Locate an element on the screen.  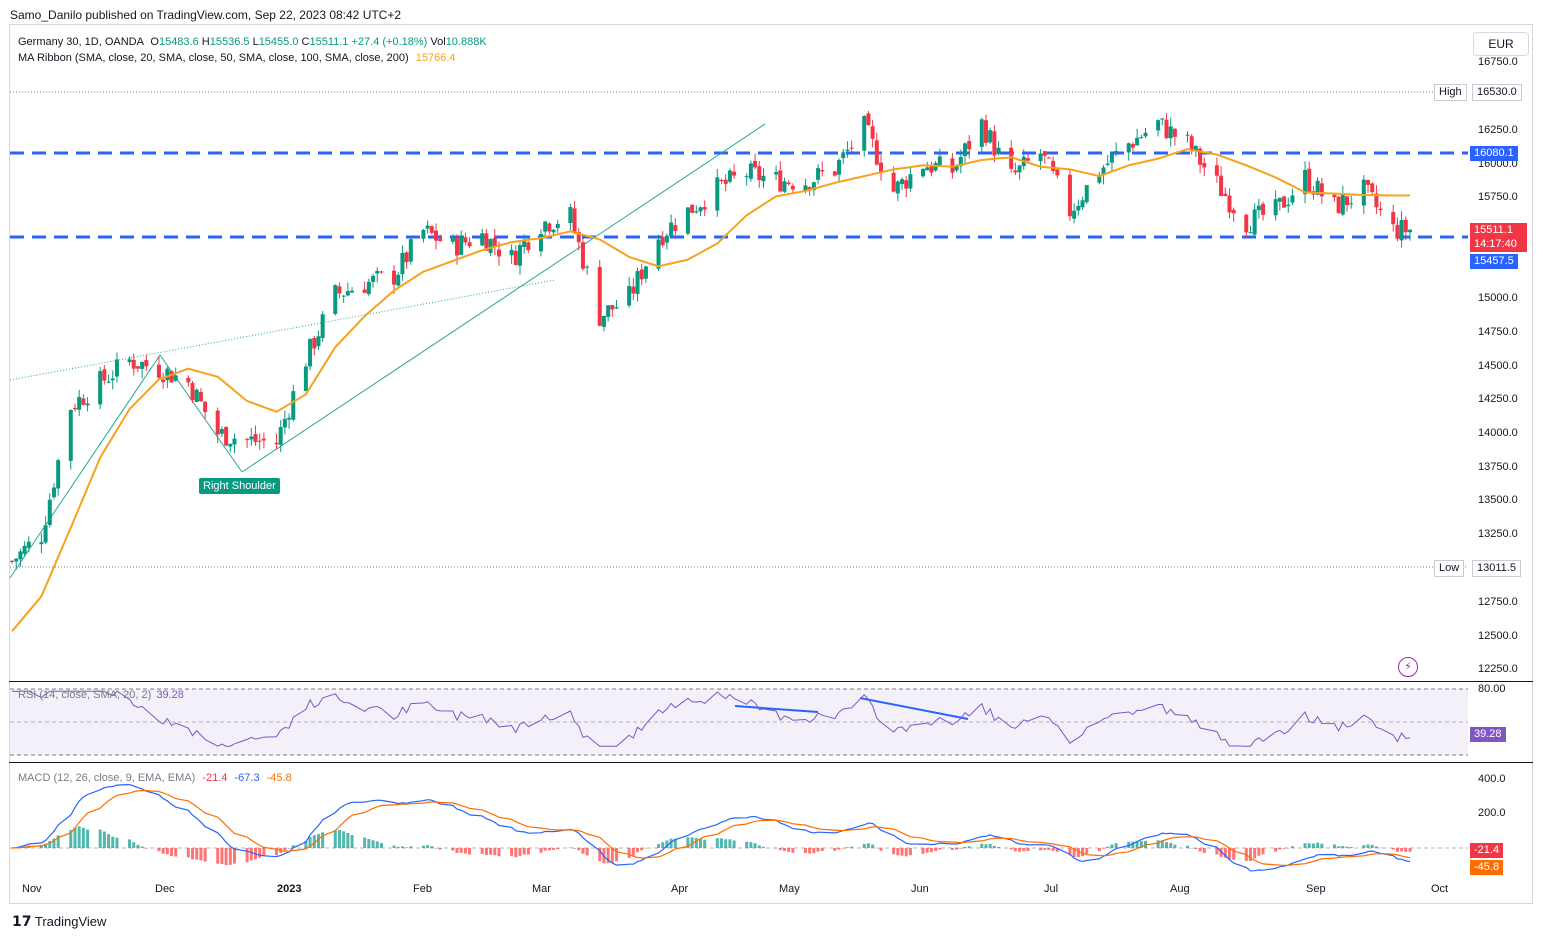
time-tick: Sep is located at coordinates (1316, 889).